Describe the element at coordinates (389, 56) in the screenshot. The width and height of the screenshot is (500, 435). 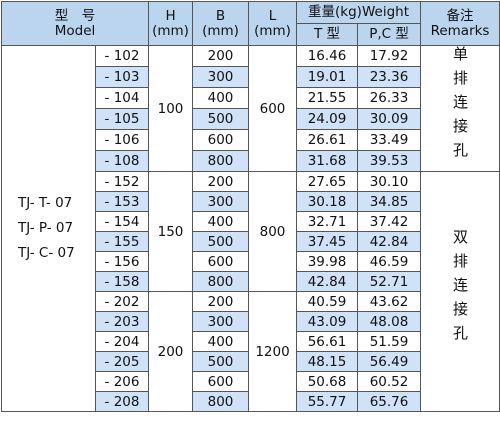
I see `pc-weight-cell: 17.92` at that location.